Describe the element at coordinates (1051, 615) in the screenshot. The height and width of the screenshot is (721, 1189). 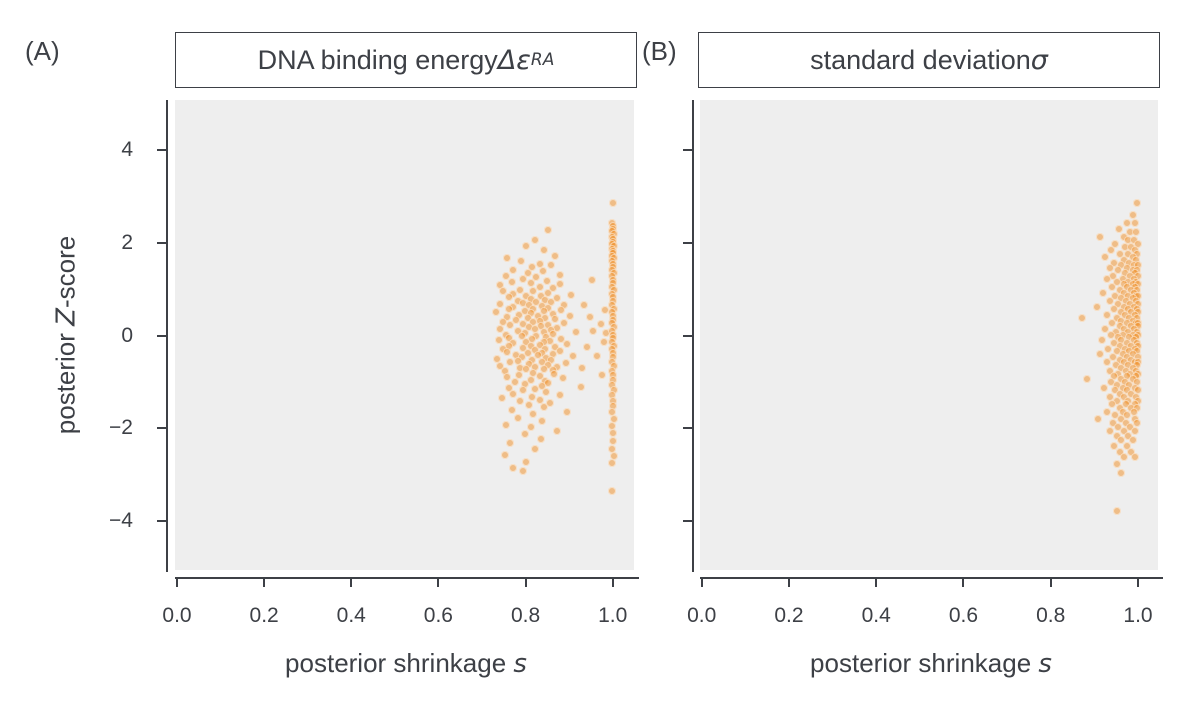
I see `x-tick-label: 0.8` at that location.